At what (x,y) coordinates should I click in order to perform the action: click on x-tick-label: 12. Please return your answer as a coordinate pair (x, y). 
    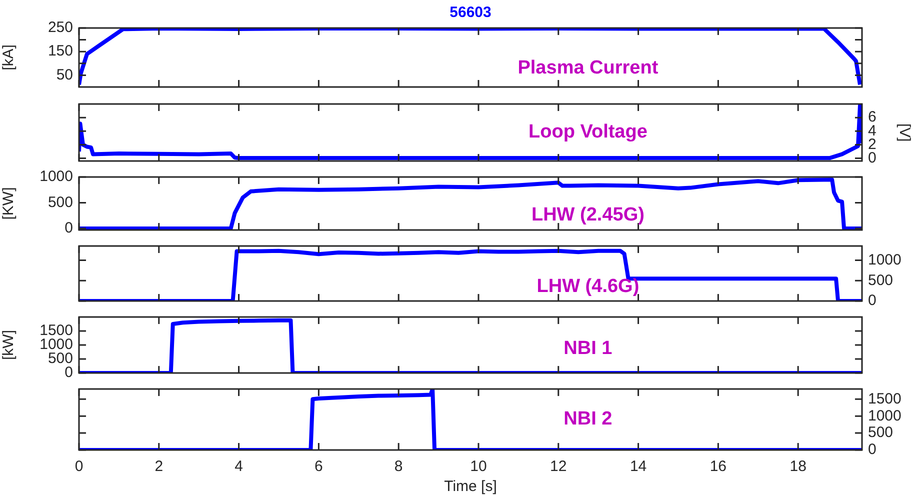
    Looking at the image, I should click on (558, 467).